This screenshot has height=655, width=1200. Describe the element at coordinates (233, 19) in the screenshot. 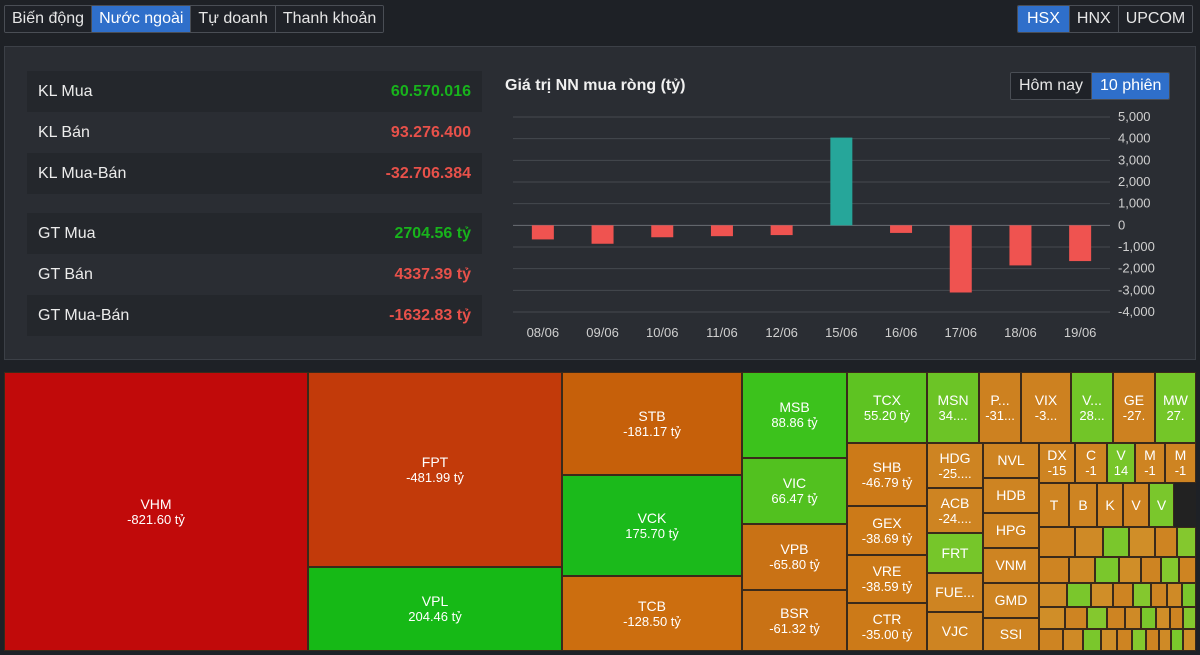

I see `tab-tu-doanh: Tự doanh` at that location.